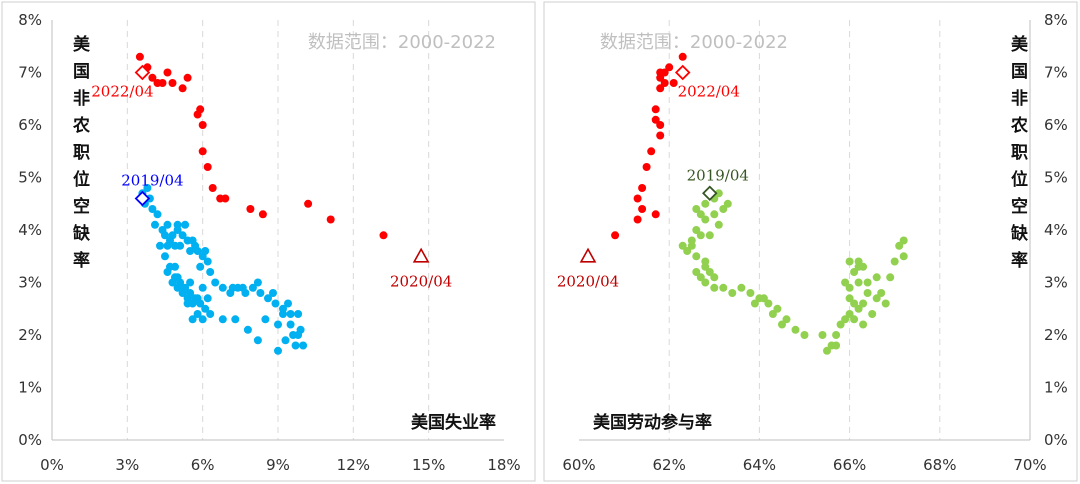 This screenshot has height=484, width=1080. I want to click on y-tick-label: 4%, so click(1056, 230).